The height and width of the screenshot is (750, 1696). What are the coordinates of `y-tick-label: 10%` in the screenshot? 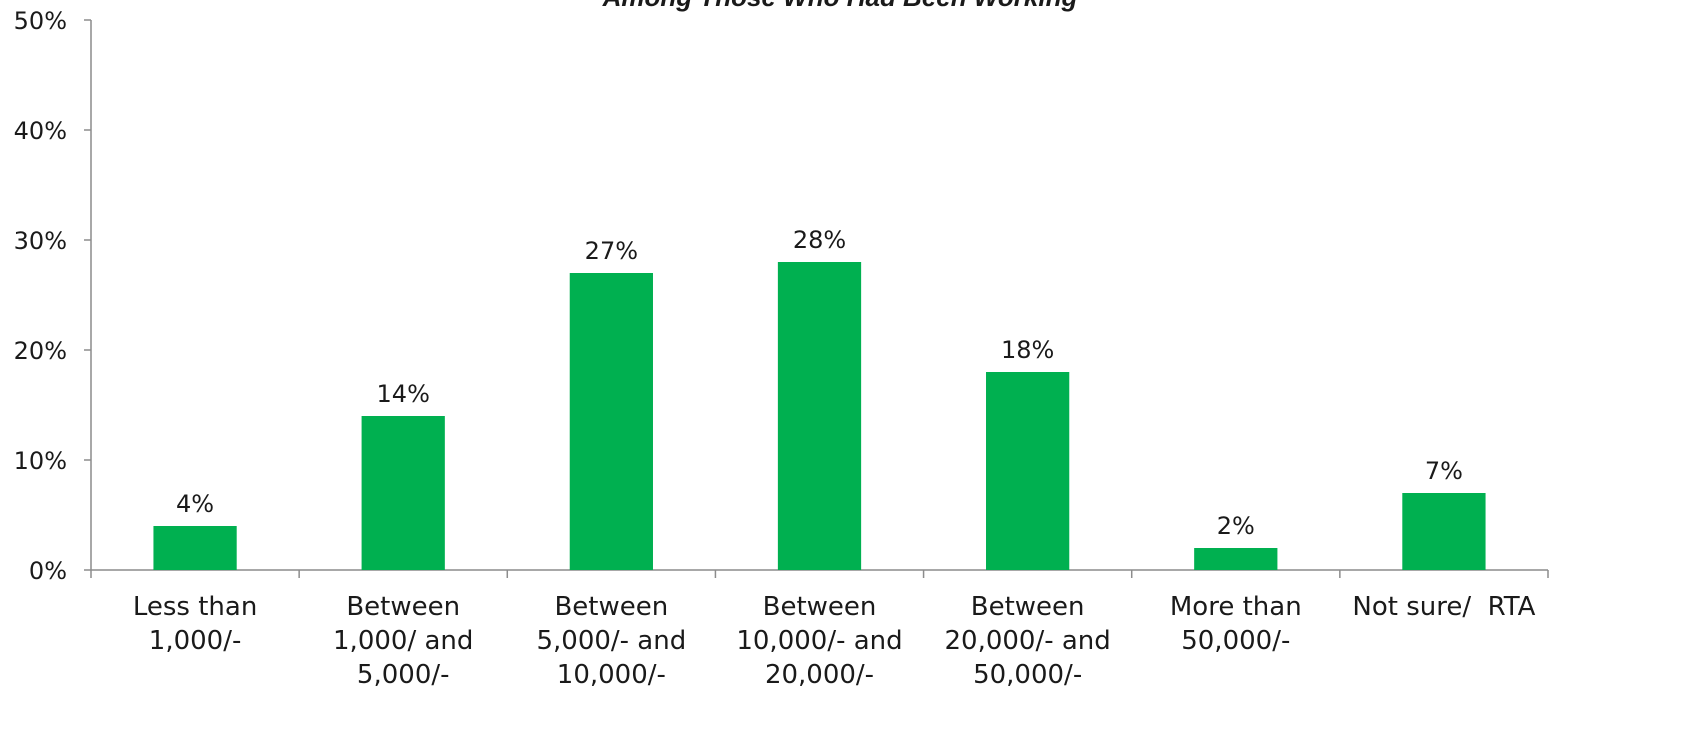 It's located at (40, 461).